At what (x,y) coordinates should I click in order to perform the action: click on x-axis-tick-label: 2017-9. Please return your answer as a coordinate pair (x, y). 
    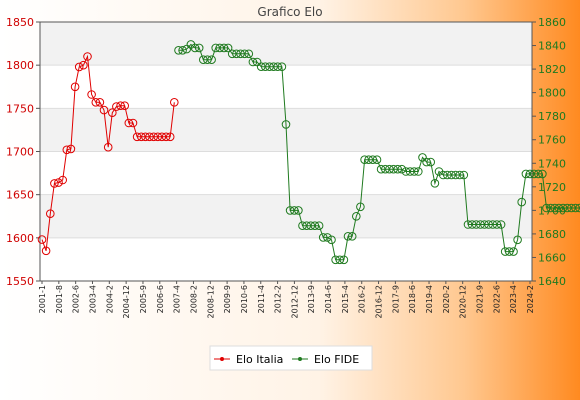
    Looking at the image, I should click on (395, 299).